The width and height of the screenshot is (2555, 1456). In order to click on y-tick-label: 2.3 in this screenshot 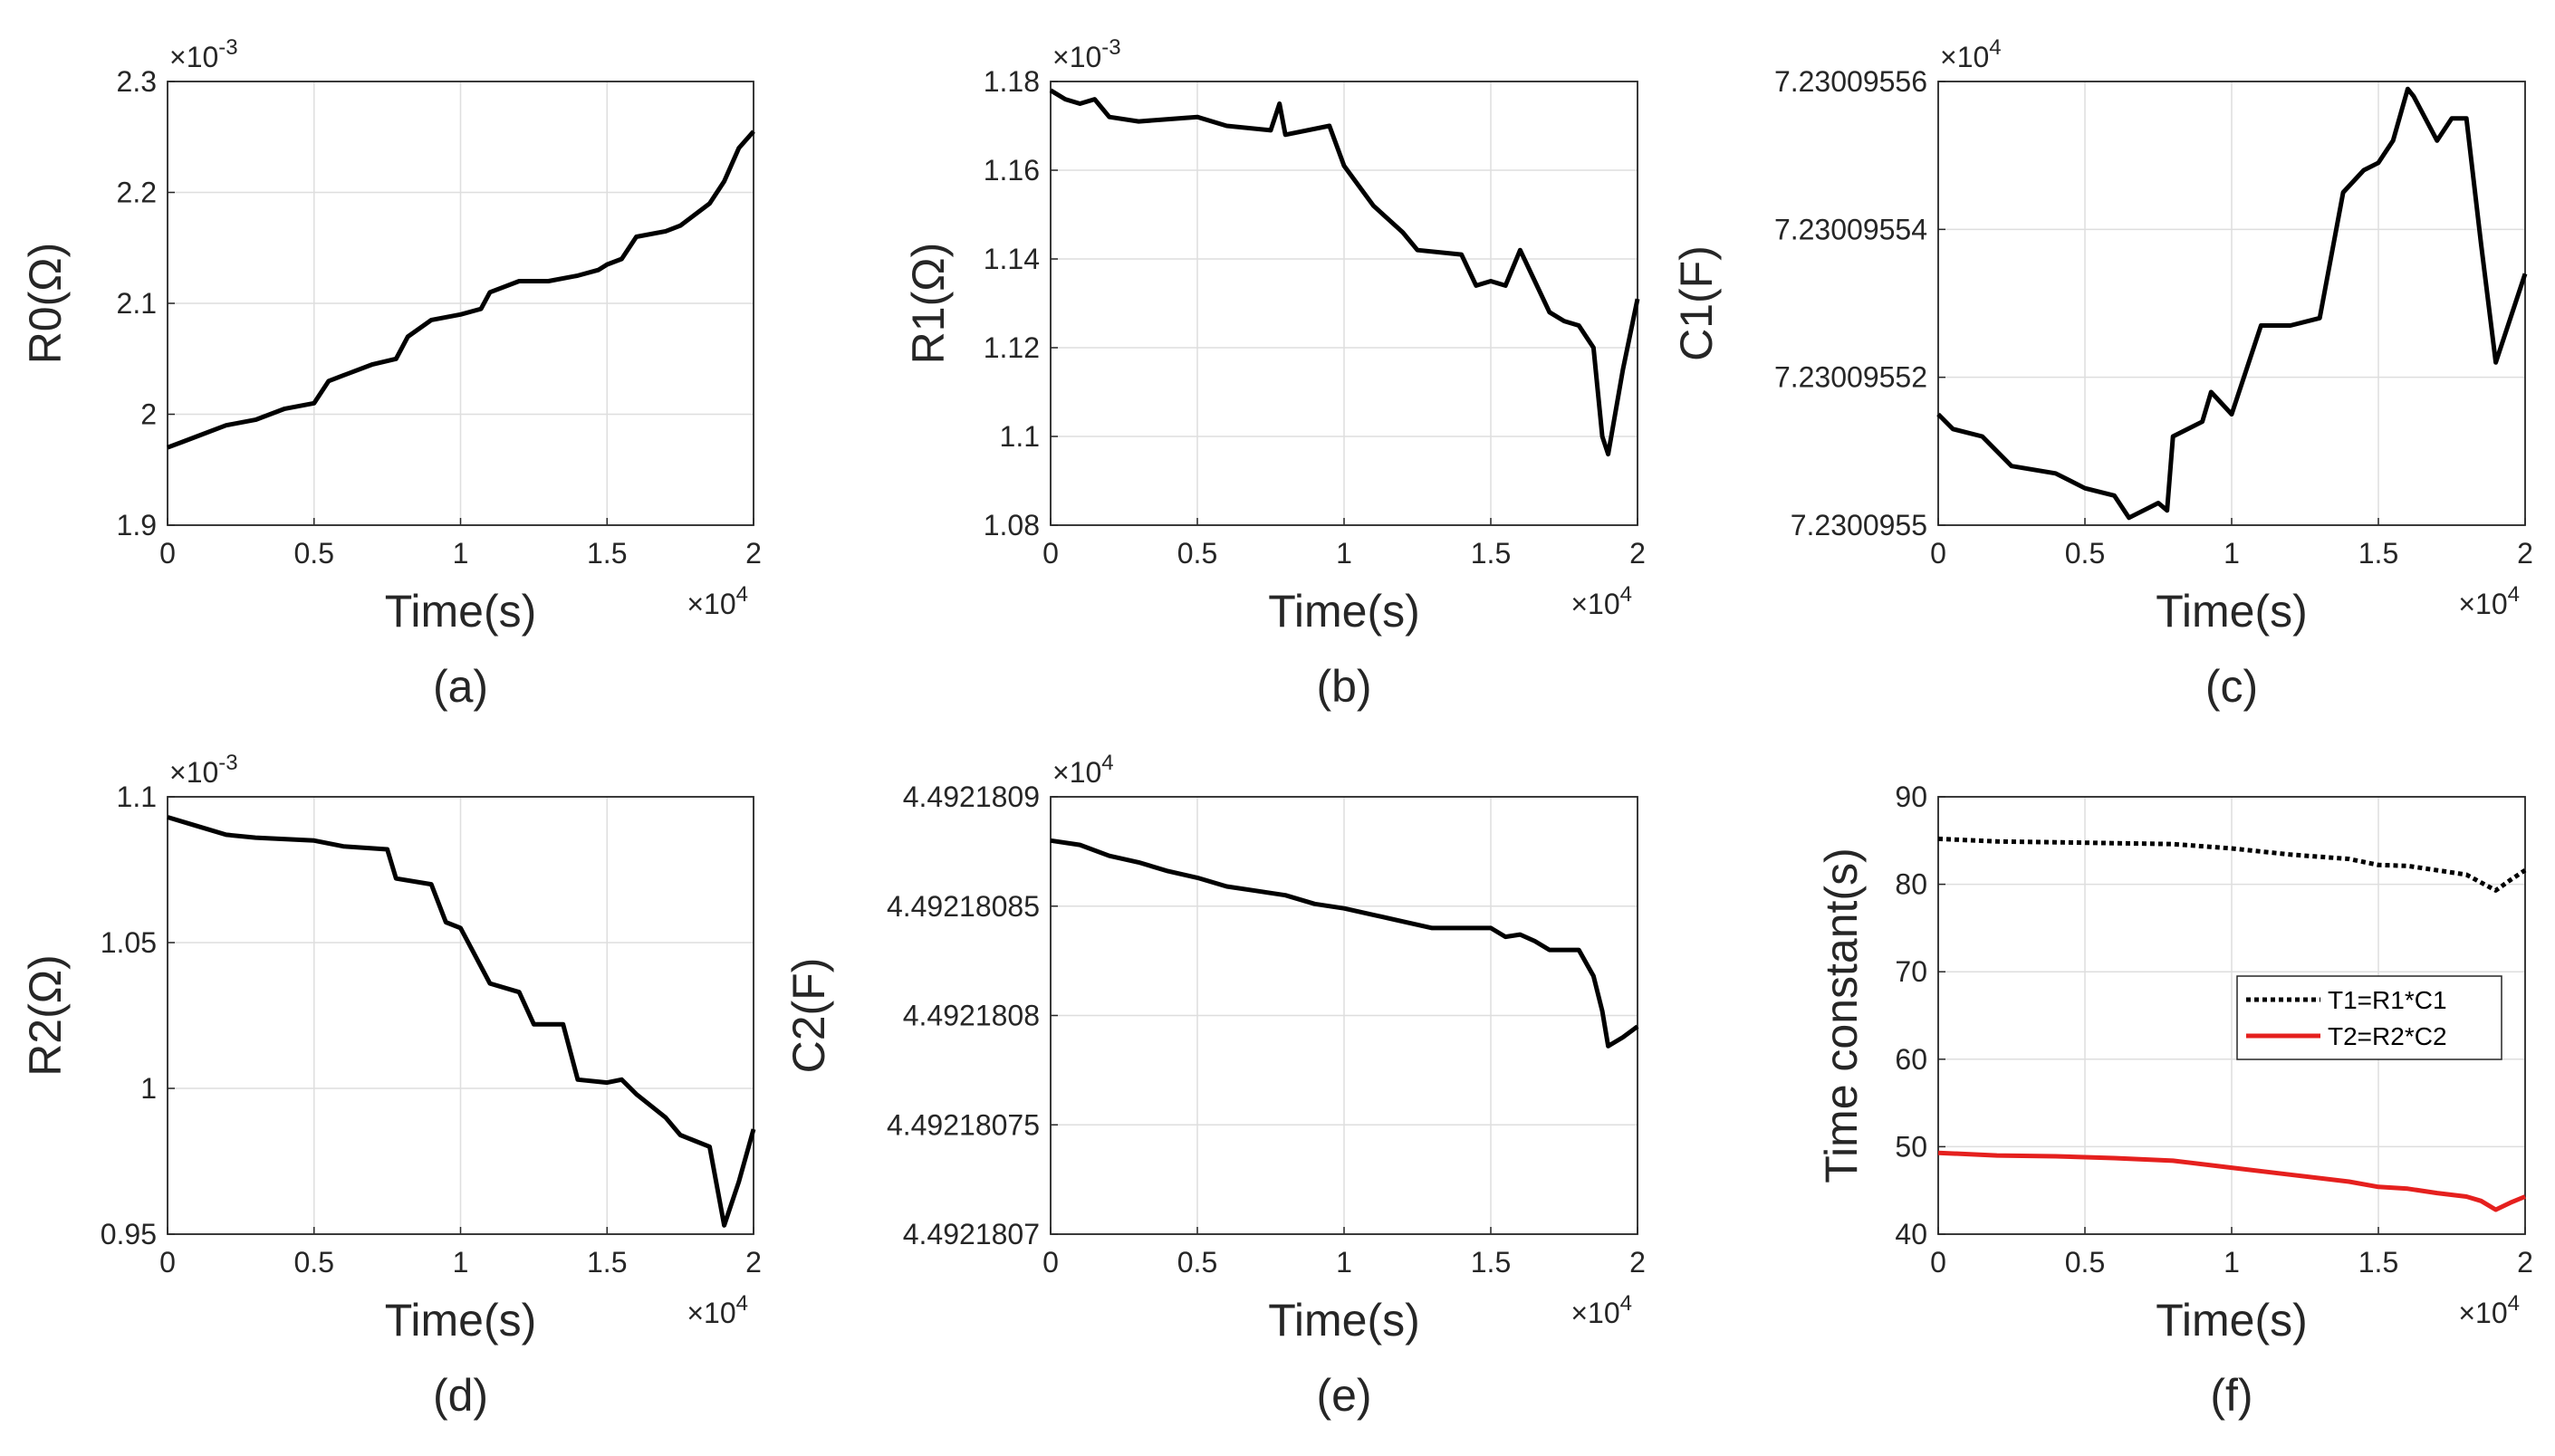, I will do `click(137, 81)`.